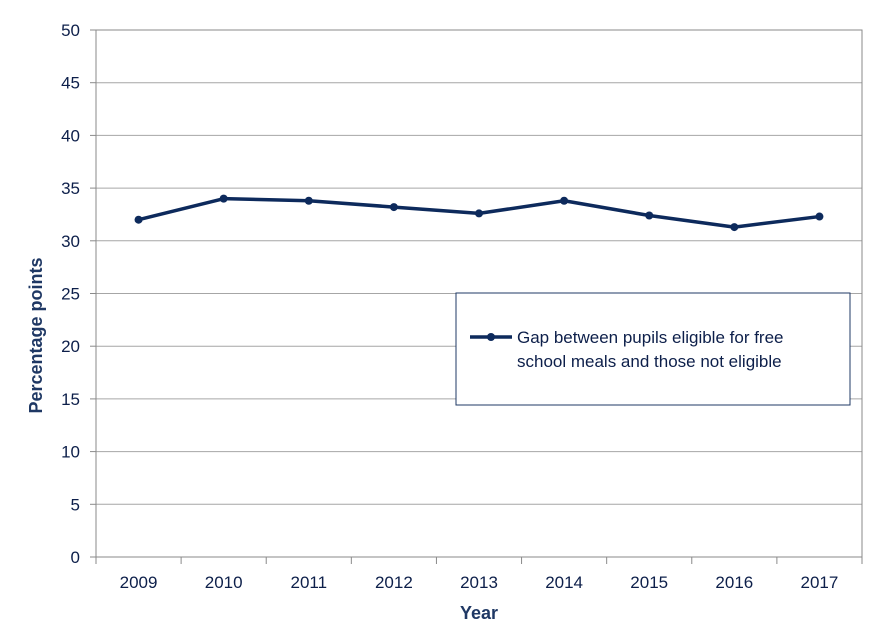 The height and width of the screenshot is (635, 885). Describe the element at coordinates (820, 582) in the screenshot. I see `x-tick-label: 2017` at that location.